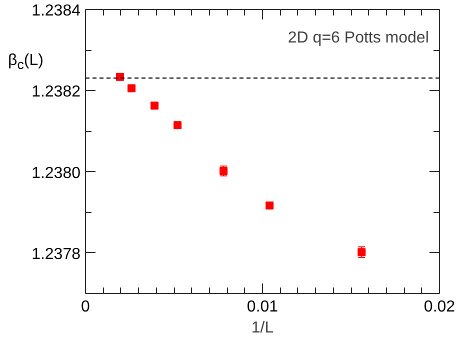  Describe the element at coordinates (56, 173) in the screenshot. I see `y-tick-label: 1.2380` at that location.